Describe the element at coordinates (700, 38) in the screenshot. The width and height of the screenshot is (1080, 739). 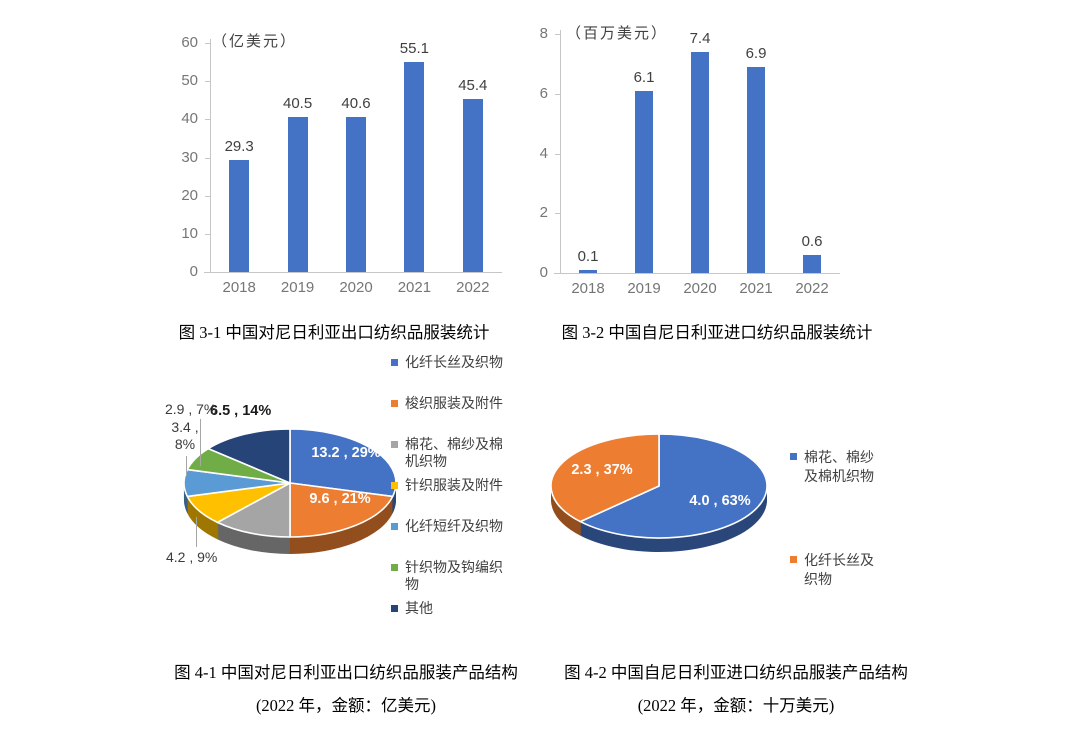
I see `bar-value-label: 7.4` at that location.